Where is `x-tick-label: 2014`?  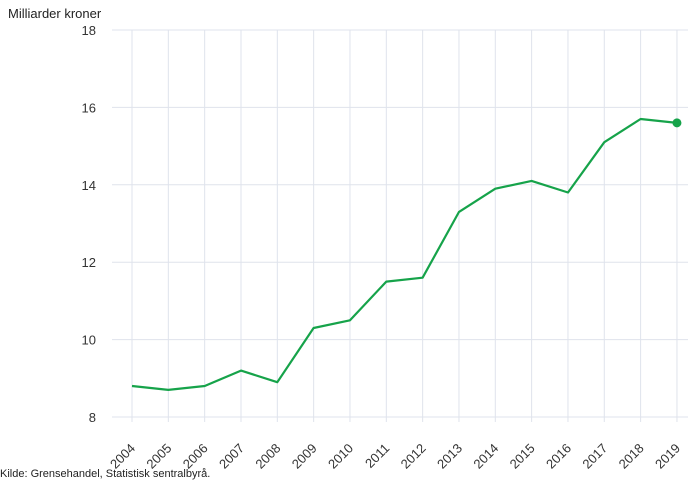 x-tick-label: 2014 is located at coordinates (485, 456).